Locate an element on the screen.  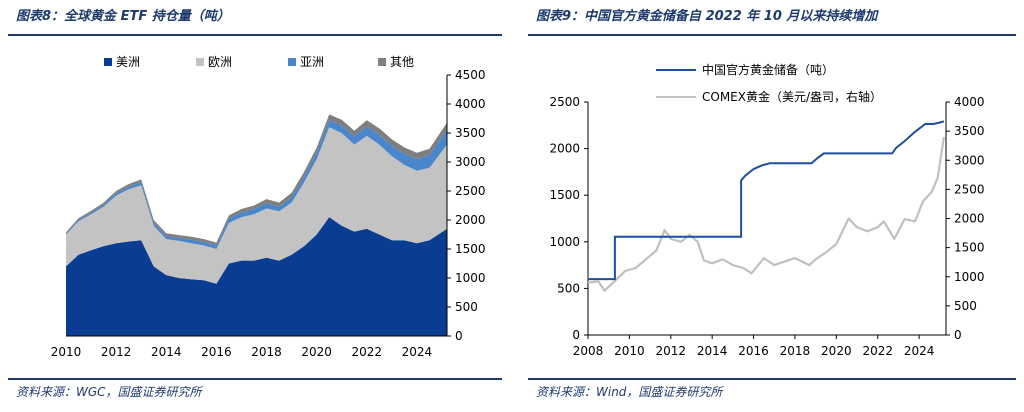
asia-legend-swatch is located at coordinates (292, 62).